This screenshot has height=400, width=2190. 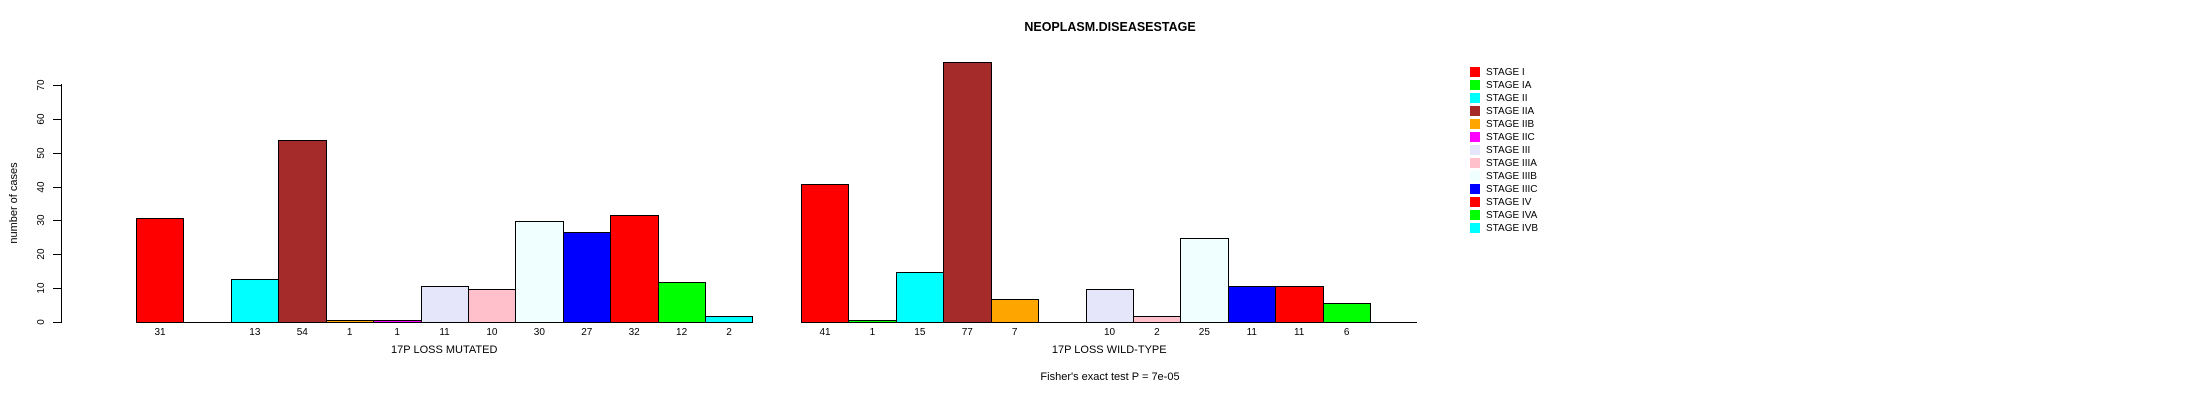 I want to click on legend-label-stage-iia: STAGE IIA, so click(x=1510, y=111).